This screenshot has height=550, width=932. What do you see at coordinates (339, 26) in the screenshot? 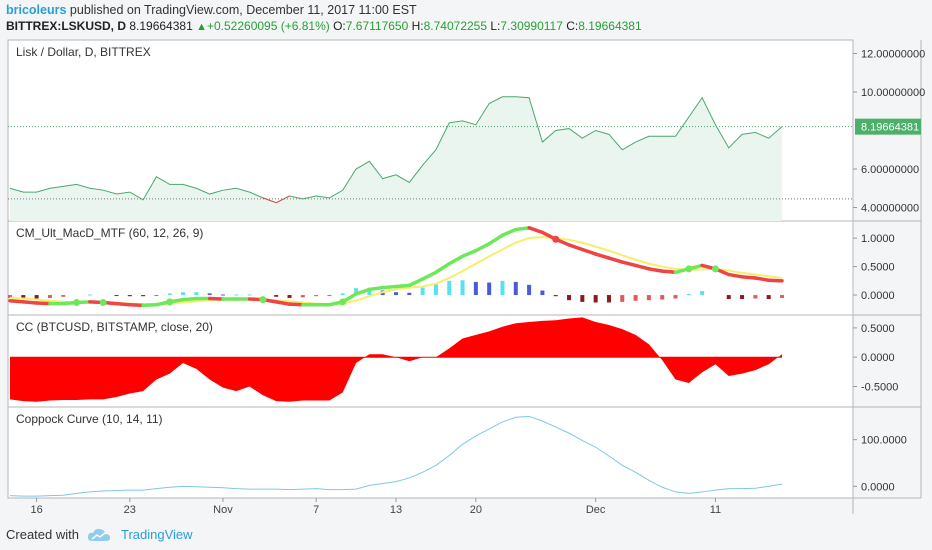
I see `open-label: O:` at bounding box center [339, 26].